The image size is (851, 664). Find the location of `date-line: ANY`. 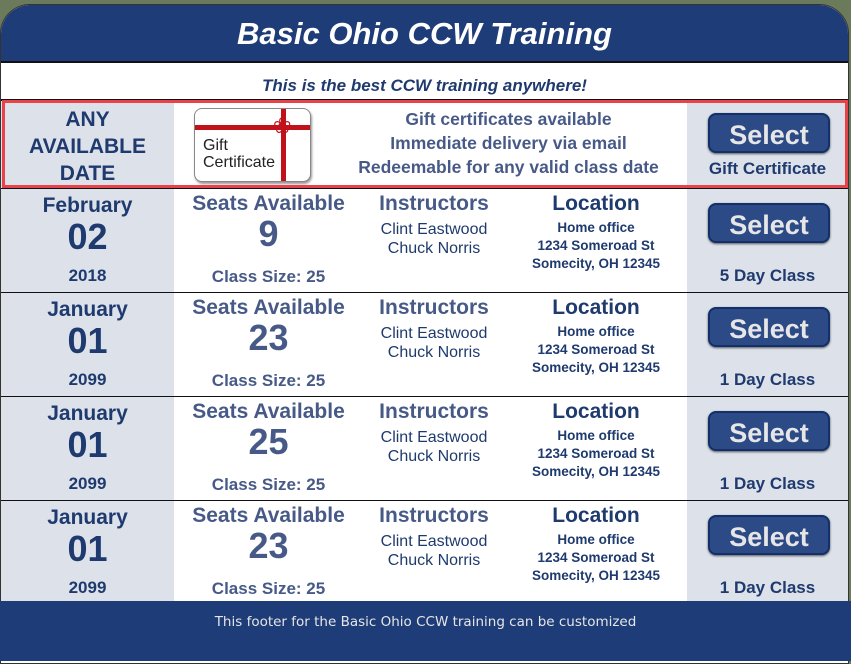

date-line: ANY is located at coordinates (87, 119).